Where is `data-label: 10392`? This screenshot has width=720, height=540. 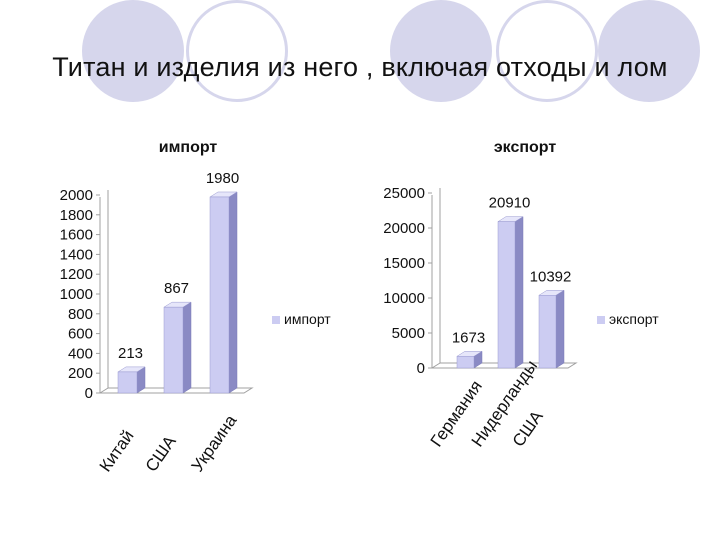
data-label: 10392 is located at coordinates (551, 276).